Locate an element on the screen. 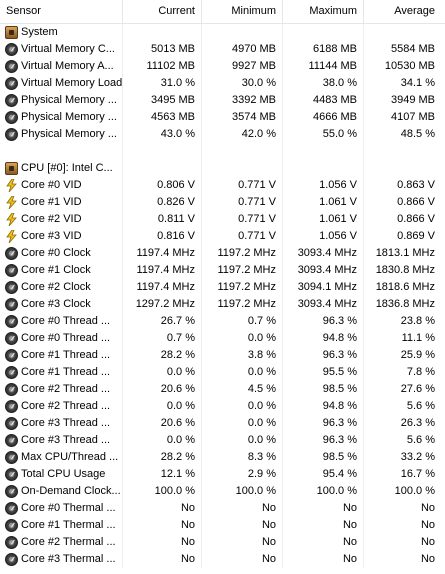 Image resolution: width=445 pixels, height=574 pixels. minimum-value: 4970 MB is located at coordinates (242, 49).